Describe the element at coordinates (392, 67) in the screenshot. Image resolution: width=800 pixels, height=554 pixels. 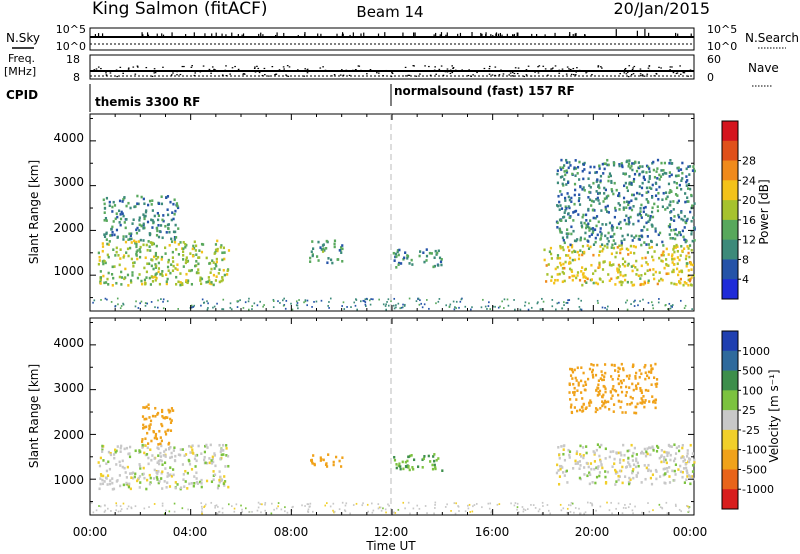
I see `freq-strip-frame` at that location.